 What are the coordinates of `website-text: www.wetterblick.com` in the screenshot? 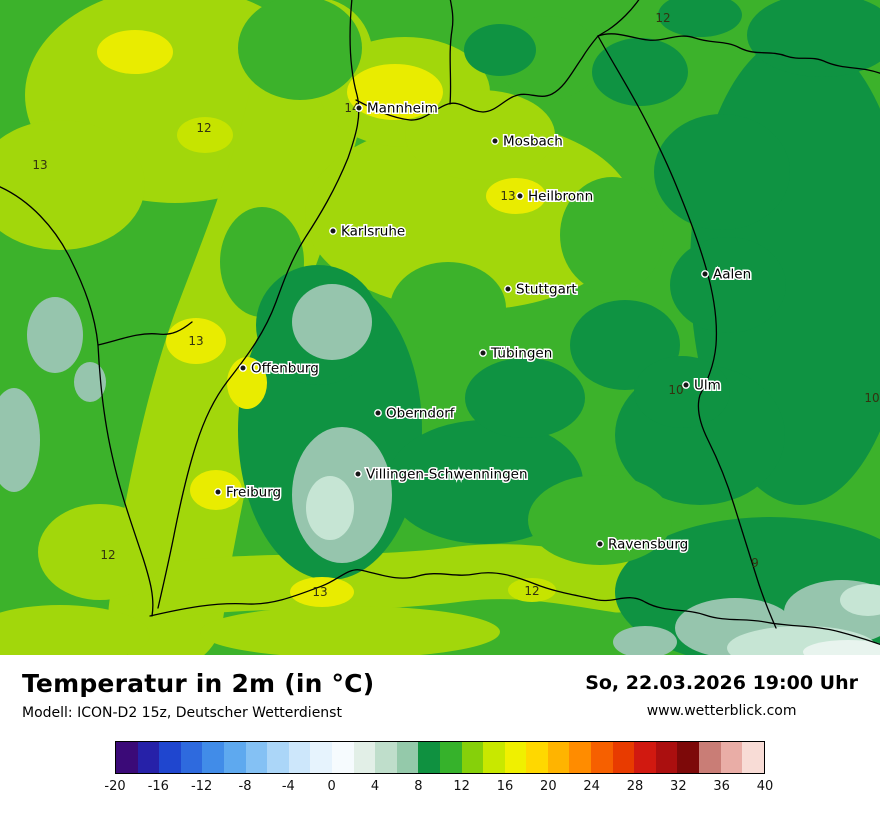 It's located at (721, 711).